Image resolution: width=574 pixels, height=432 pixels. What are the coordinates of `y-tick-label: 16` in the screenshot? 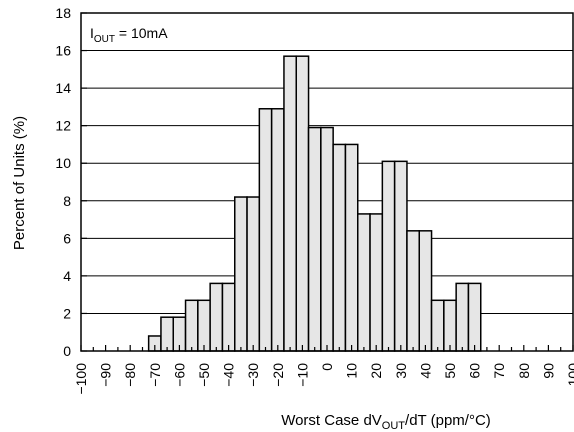 It's located at (63, 51).